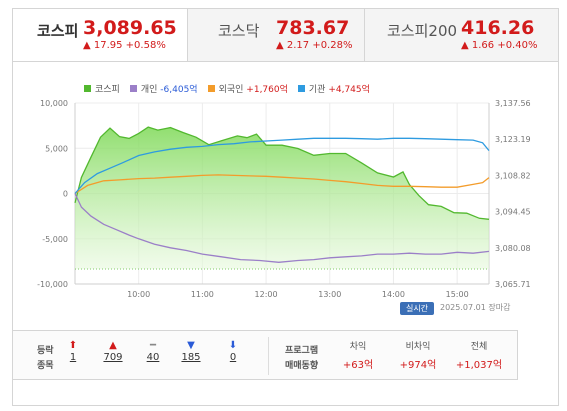 This screenshot has width=567, height=411. I want to click on x-tick-label: 12:00, so click(266, 294).